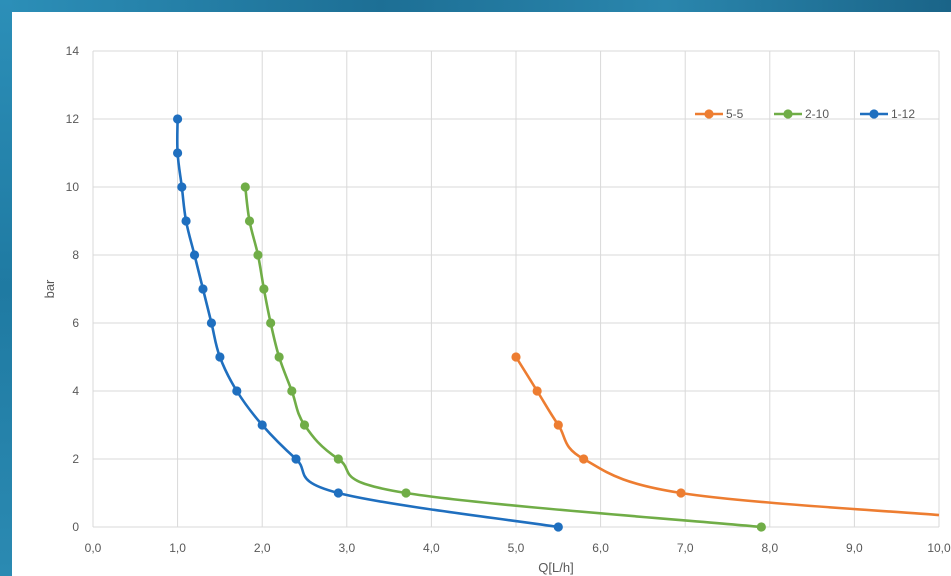 The image size is (951, 576). What do you see at coordinates (75, 391) in the screenshot?
I see `y-tick-label: 4` at bounding box center [75, 391].